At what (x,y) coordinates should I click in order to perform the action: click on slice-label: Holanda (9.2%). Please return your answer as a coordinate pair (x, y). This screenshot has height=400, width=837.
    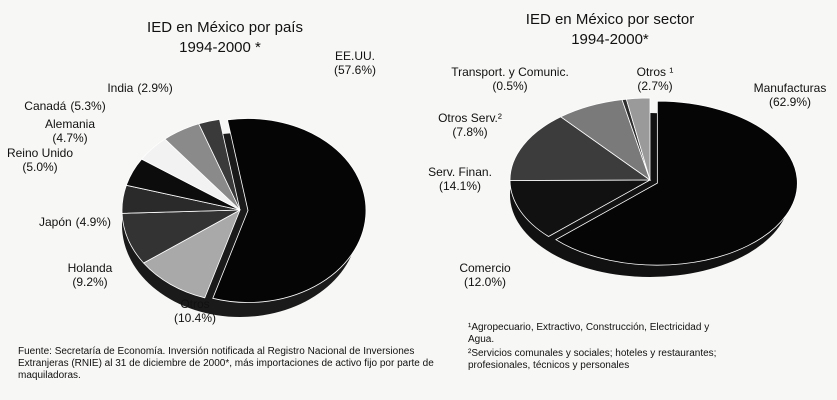
    Looking at the image, I should click on (90, 275).